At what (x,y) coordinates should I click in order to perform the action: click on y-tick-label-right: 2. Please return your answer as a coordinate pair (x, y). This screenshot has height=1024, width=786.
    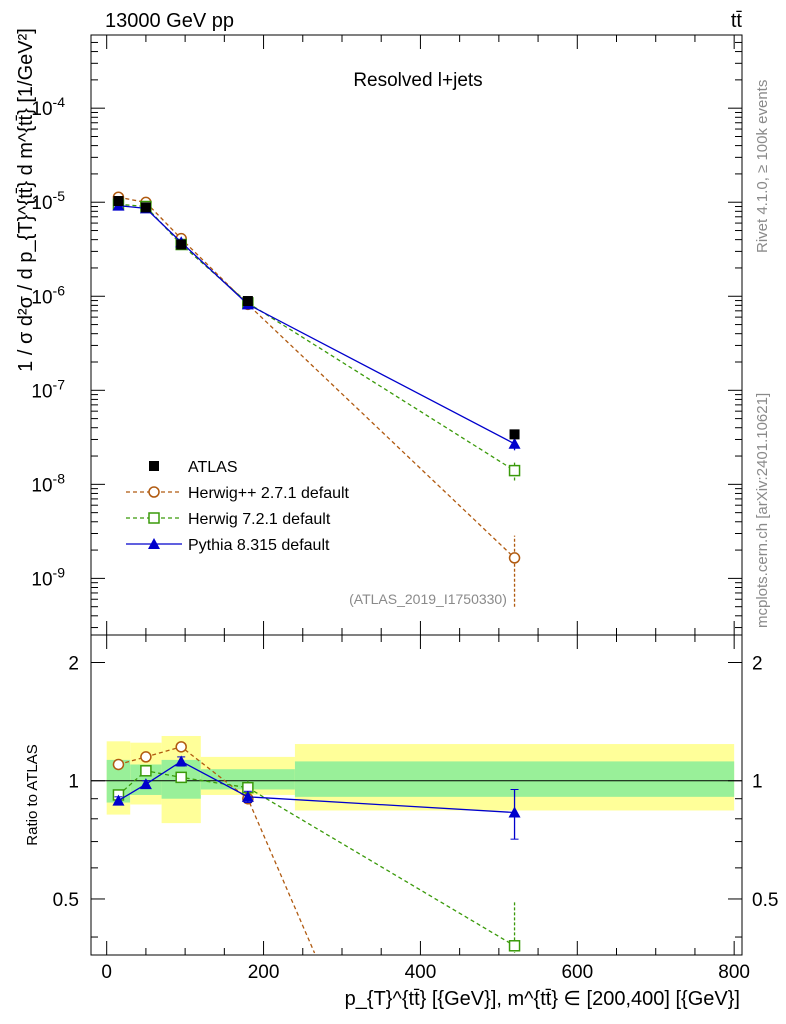
    Looking at the image, I should click on (757, 664).